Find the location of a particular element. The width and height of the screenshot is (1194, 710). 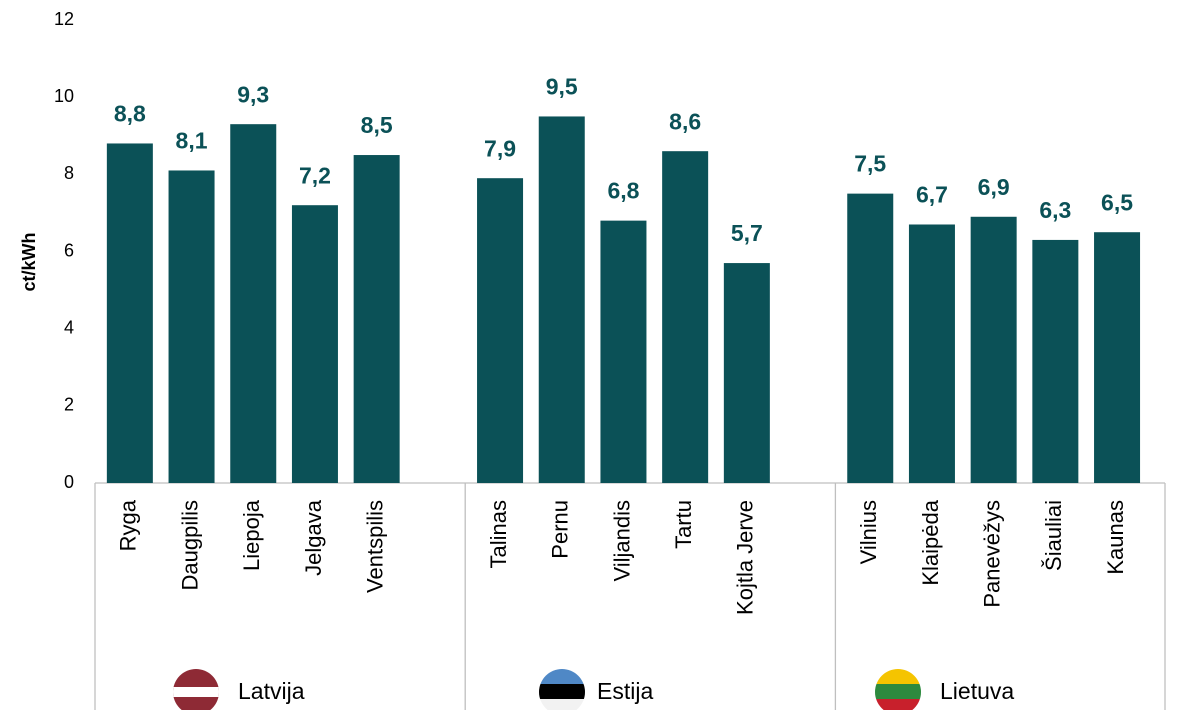

y-tick-label: 4 is located at coordinates (69, 327).